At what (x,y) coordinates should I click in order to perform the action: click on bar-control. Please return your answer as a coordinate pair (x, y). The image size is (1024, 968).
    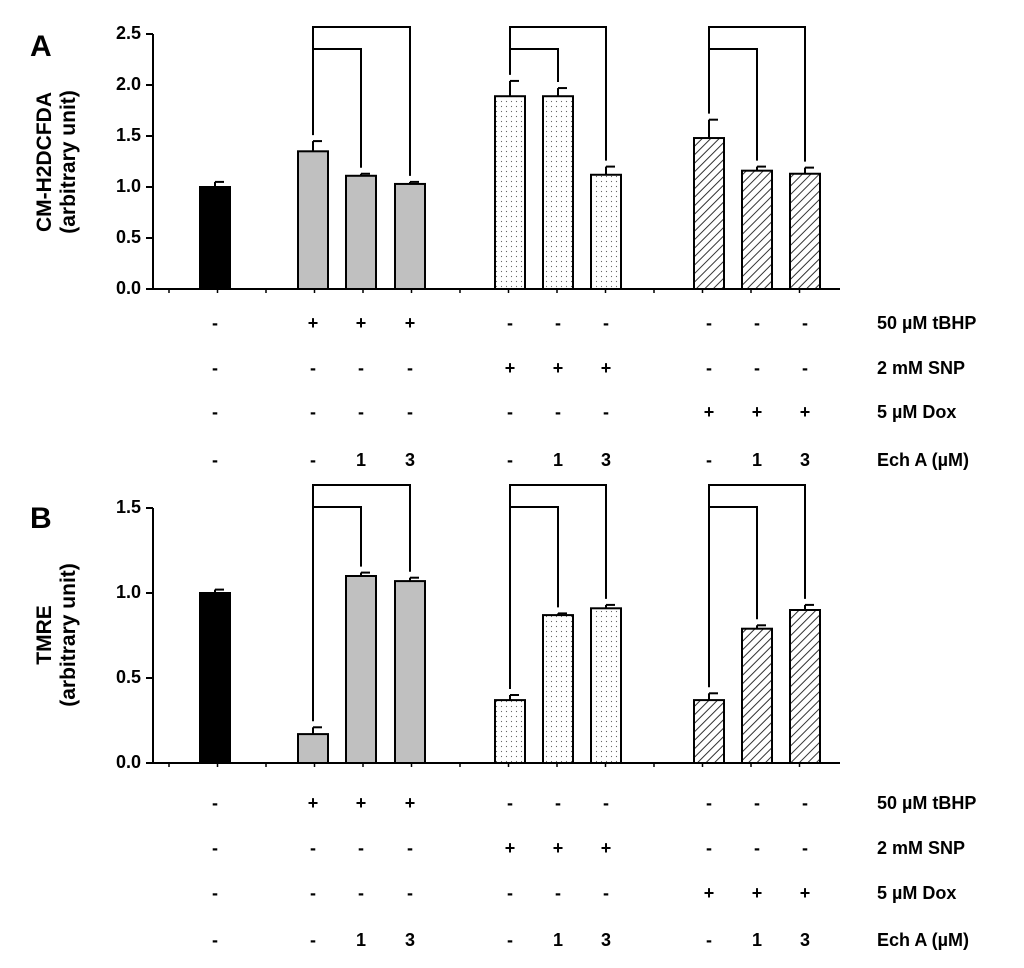
    Looking at the image, I should click on (215, 678).